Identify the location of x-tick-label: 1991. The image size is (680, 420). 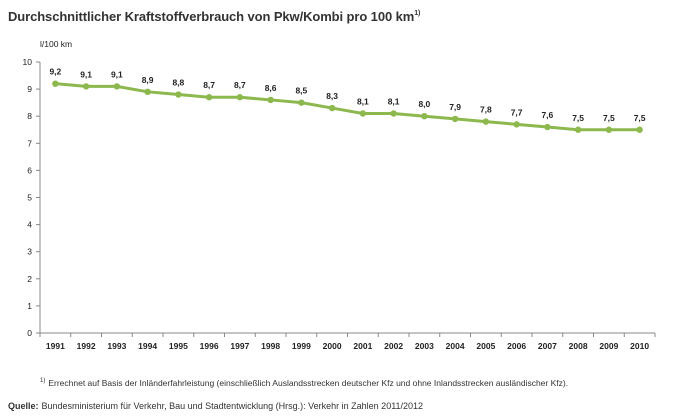
(55, 346).